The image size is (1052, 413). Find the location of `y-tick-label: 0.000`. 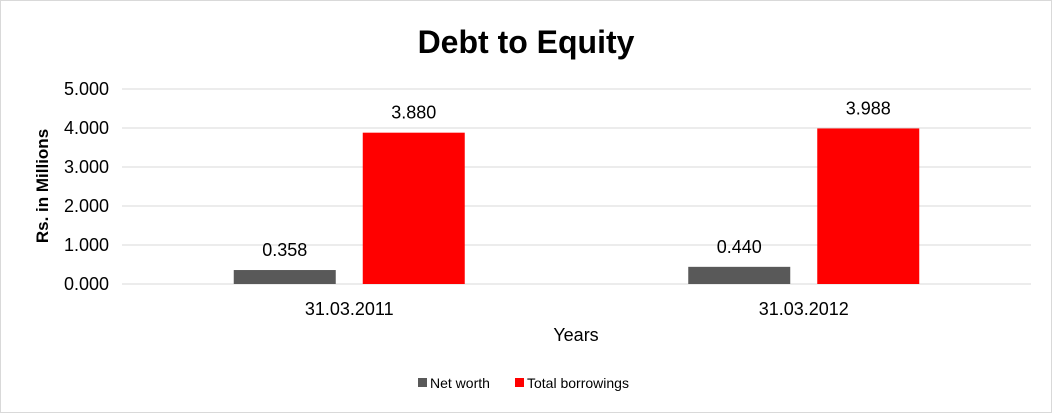

y-tick-label: 0.000 is located at coordinates (86, 284).